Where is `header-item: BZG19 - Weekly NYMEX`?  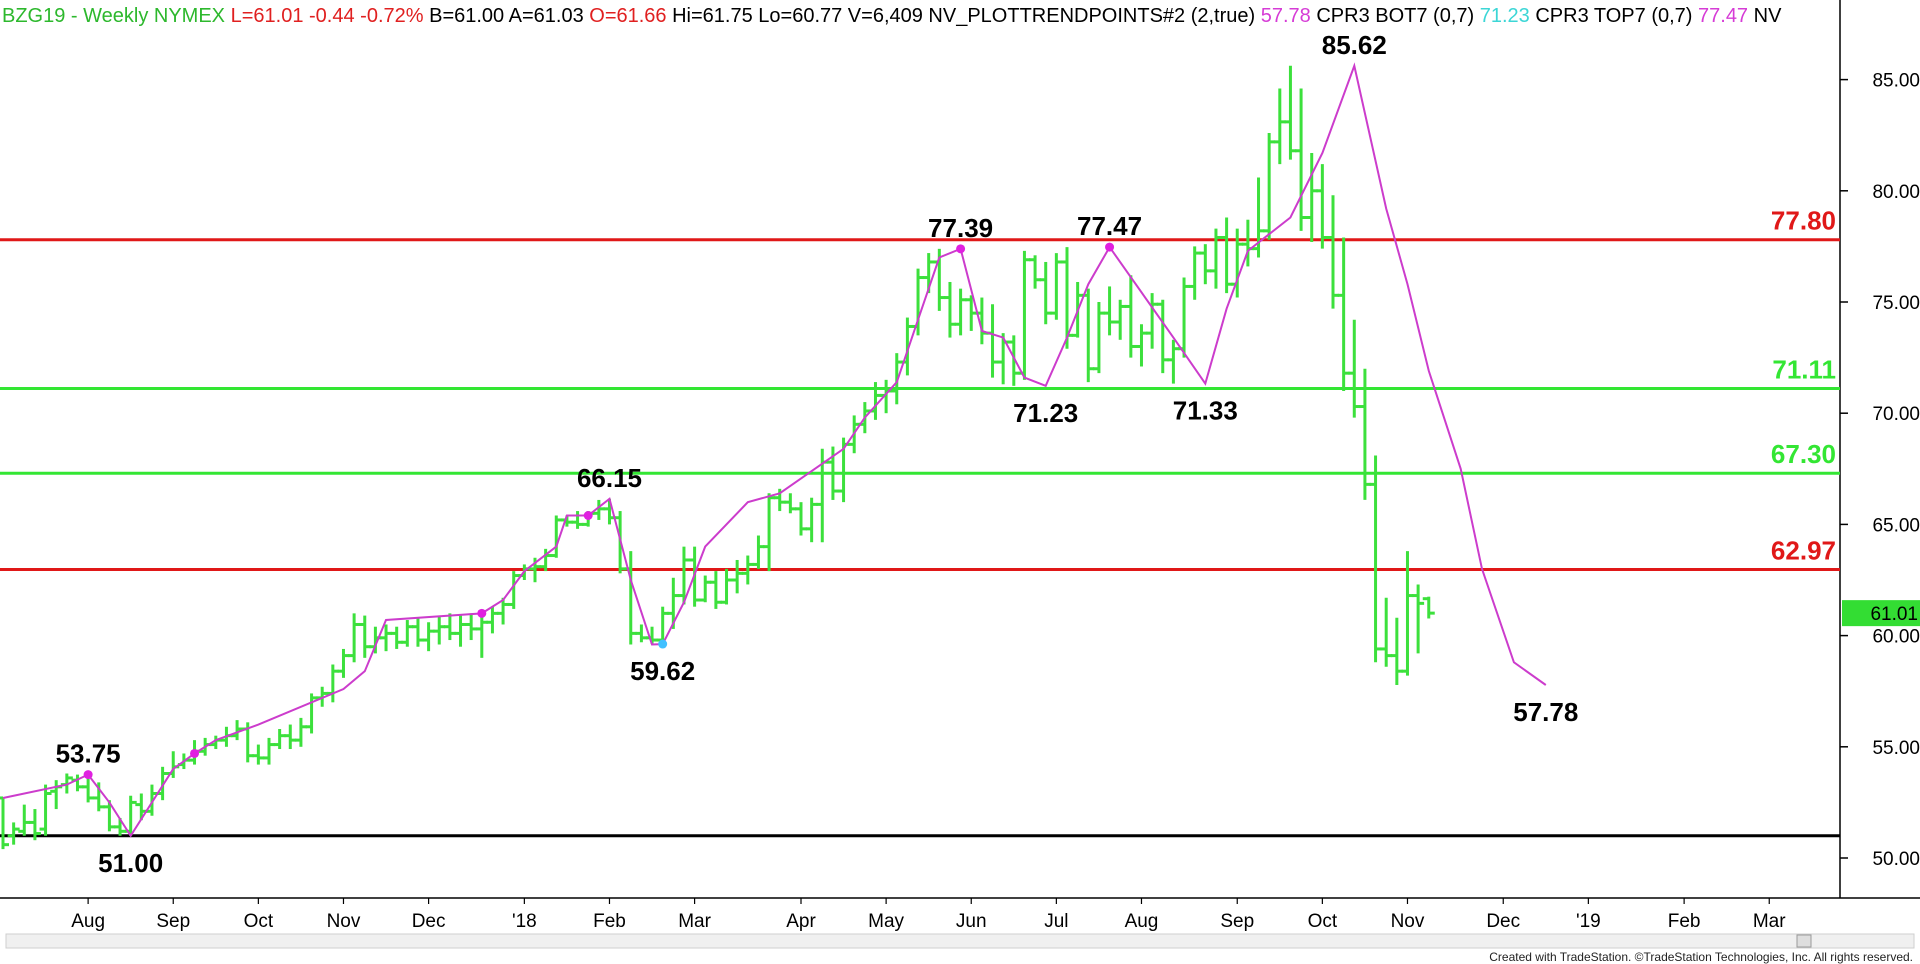 header-item: BZG19 - Weekly NYMEX is located at coordinates (113, 16).